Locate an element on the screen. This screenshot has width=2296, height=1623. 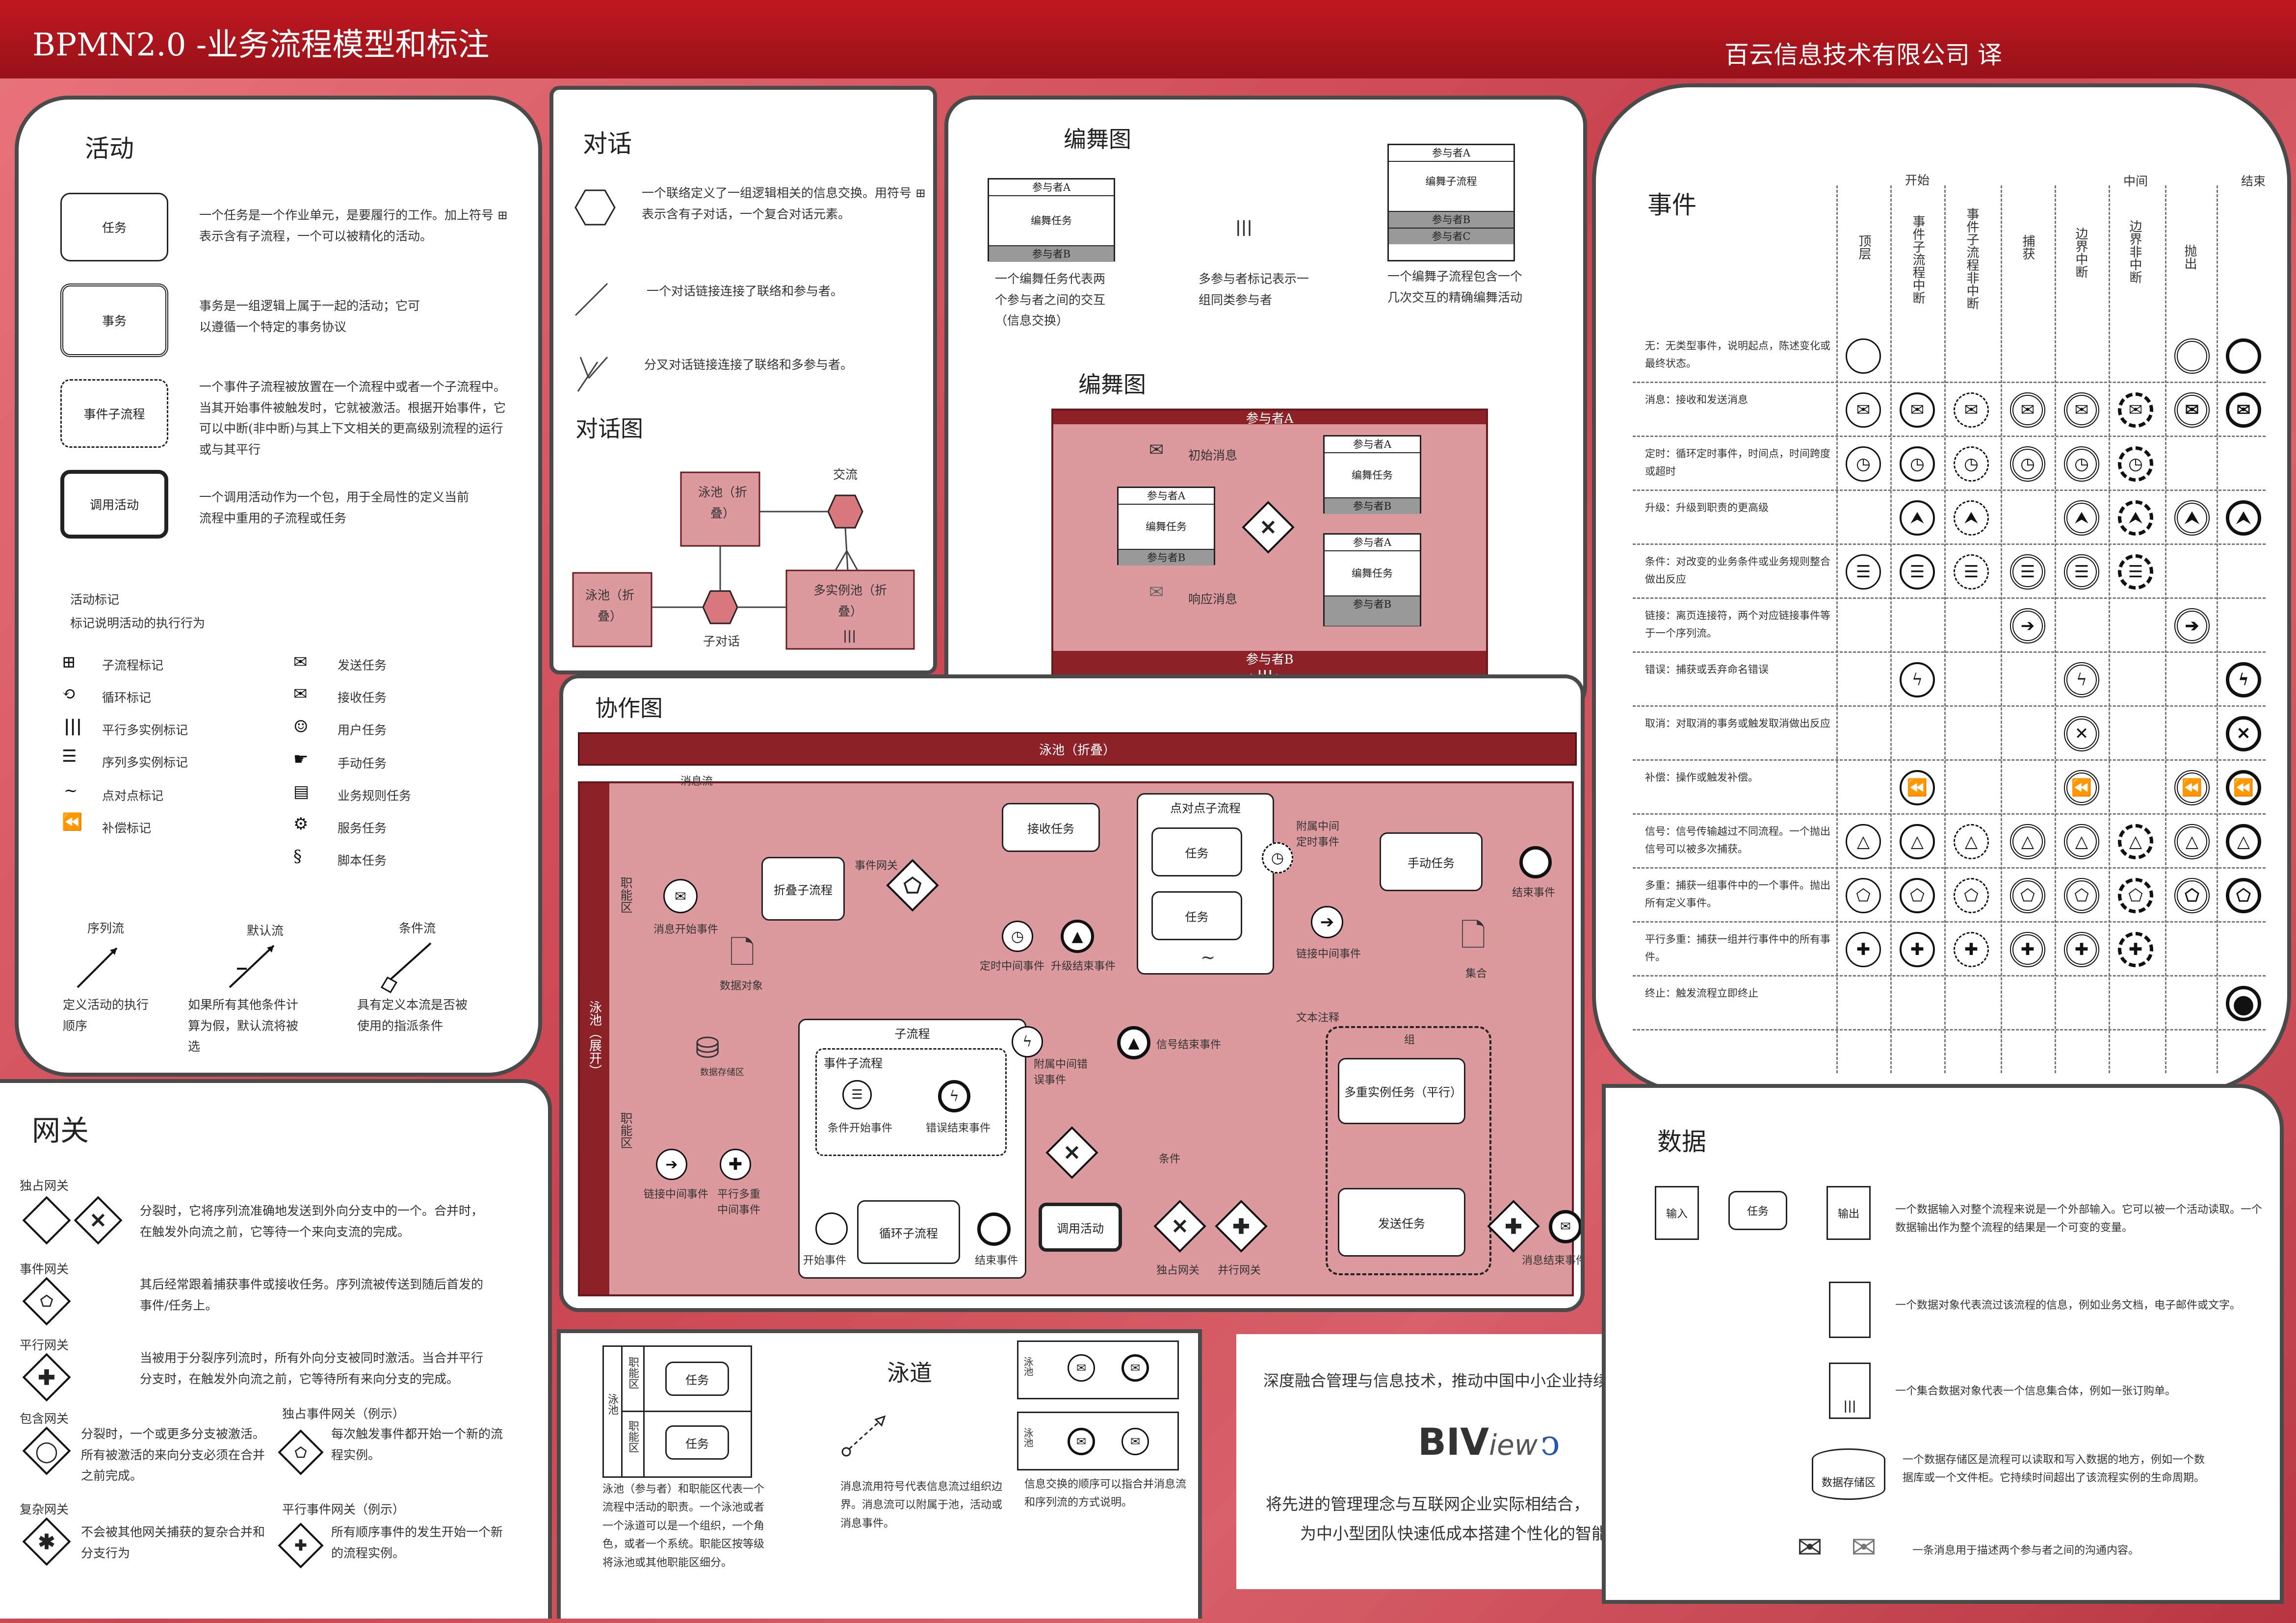
user-task-label: 用户任务 is located at coordinates (362, 730).